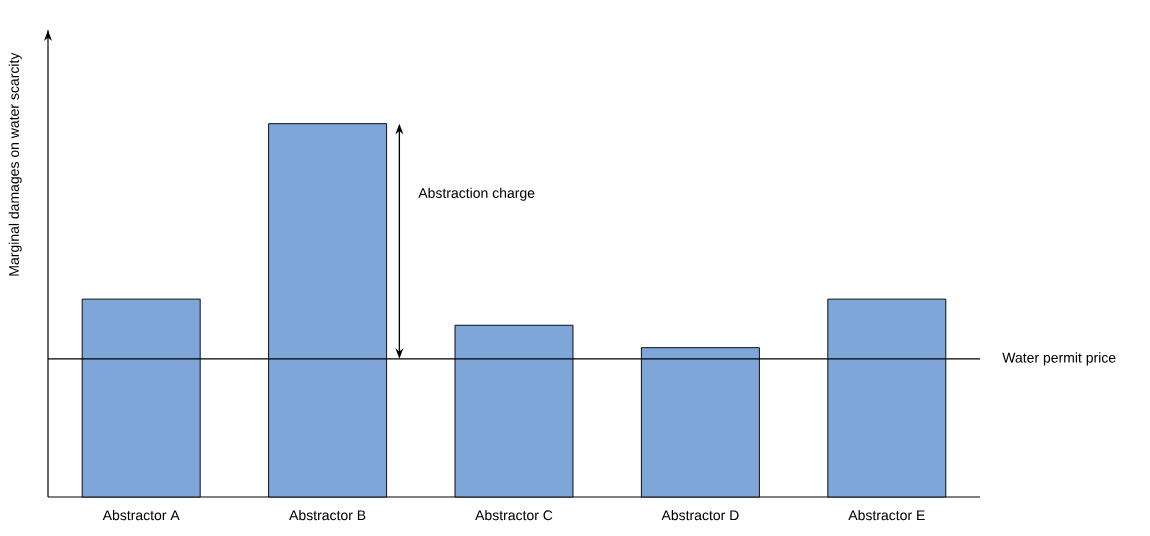 Image resolution: width=1150 pixels, height=536 pixels. I want to click on x-tick-label: Abstractor E, so click(886, 515).